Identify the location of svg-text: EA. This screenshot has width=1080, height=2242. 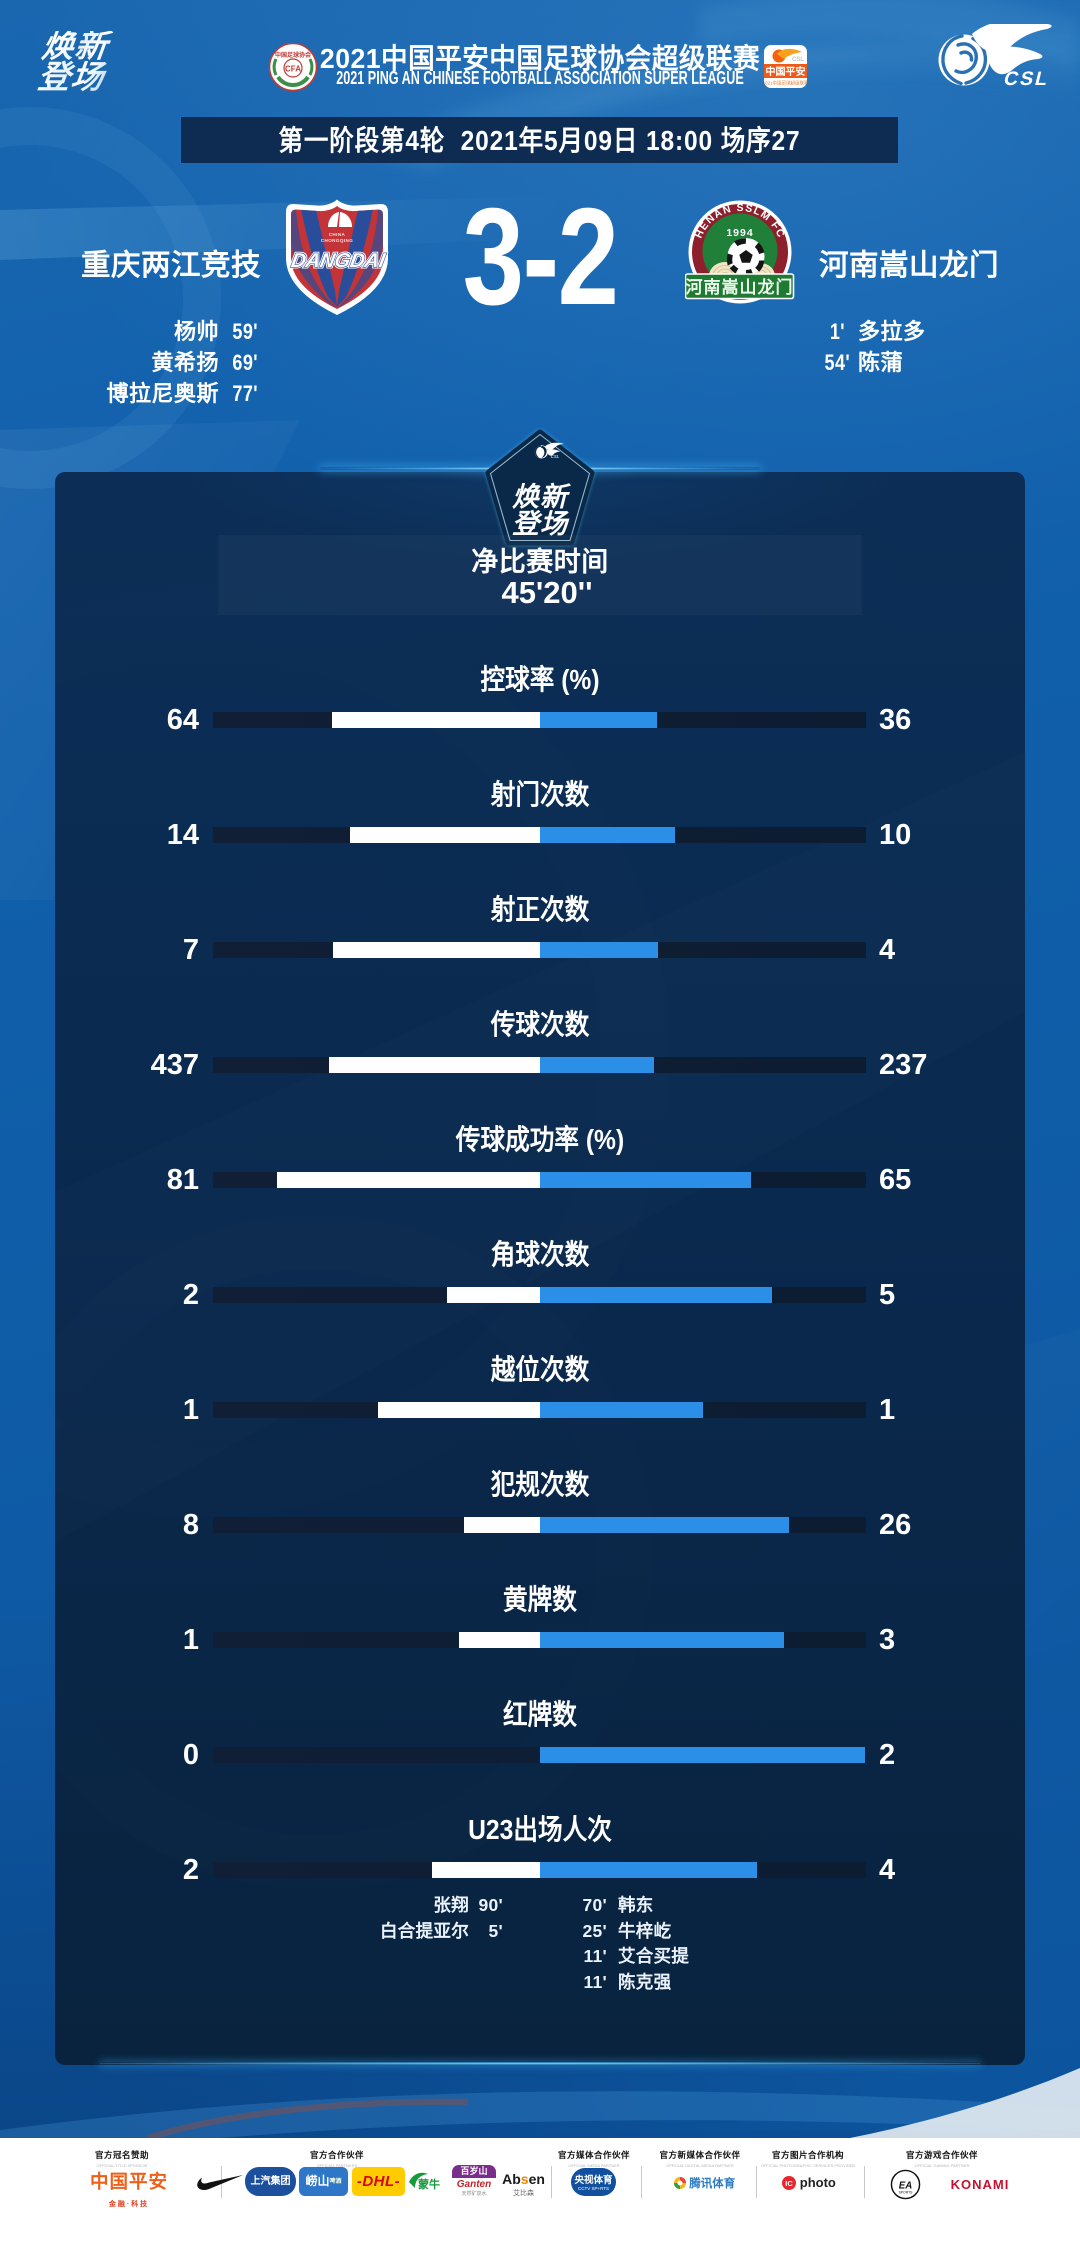
(905, 2185).